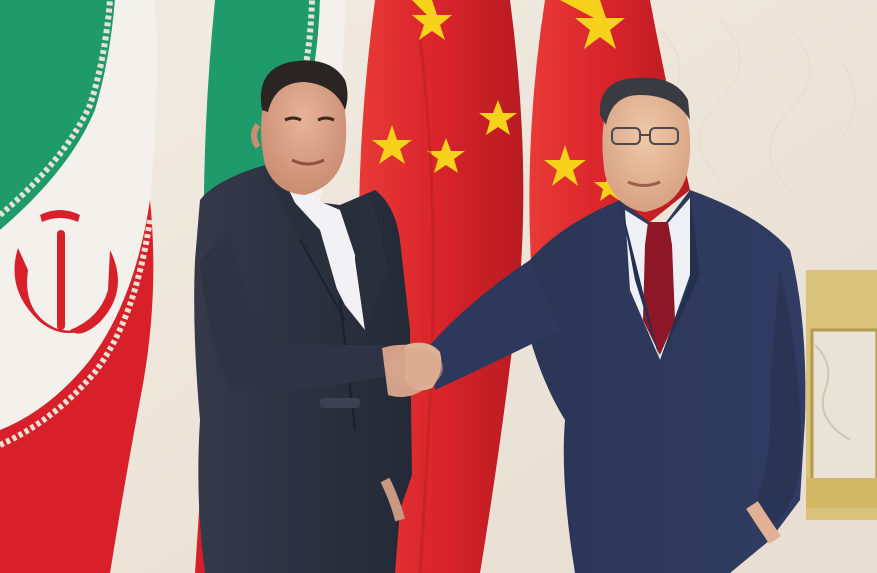  I want to click on right-arm, so click(495, 325).